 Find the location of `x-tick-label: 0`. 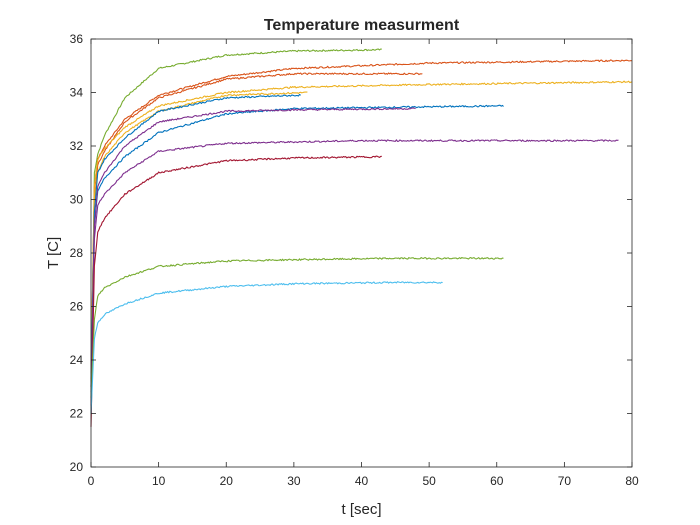

x-tick-label: 0 is located at coordinates (91, 481).